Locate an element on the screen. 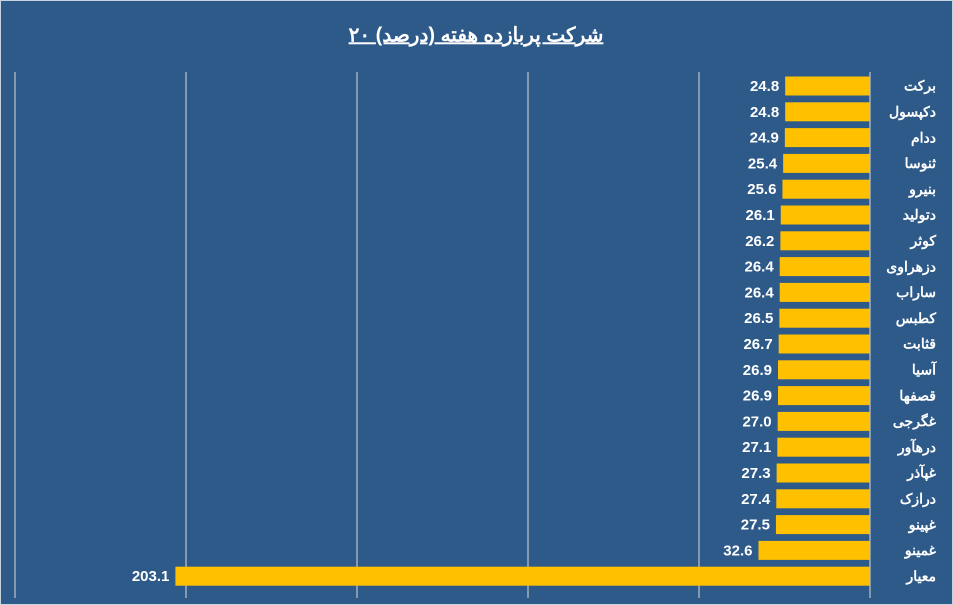 This screenshot has height=605, width=953. y-tick-label: دکپسول is located at coordinates (912, 112).